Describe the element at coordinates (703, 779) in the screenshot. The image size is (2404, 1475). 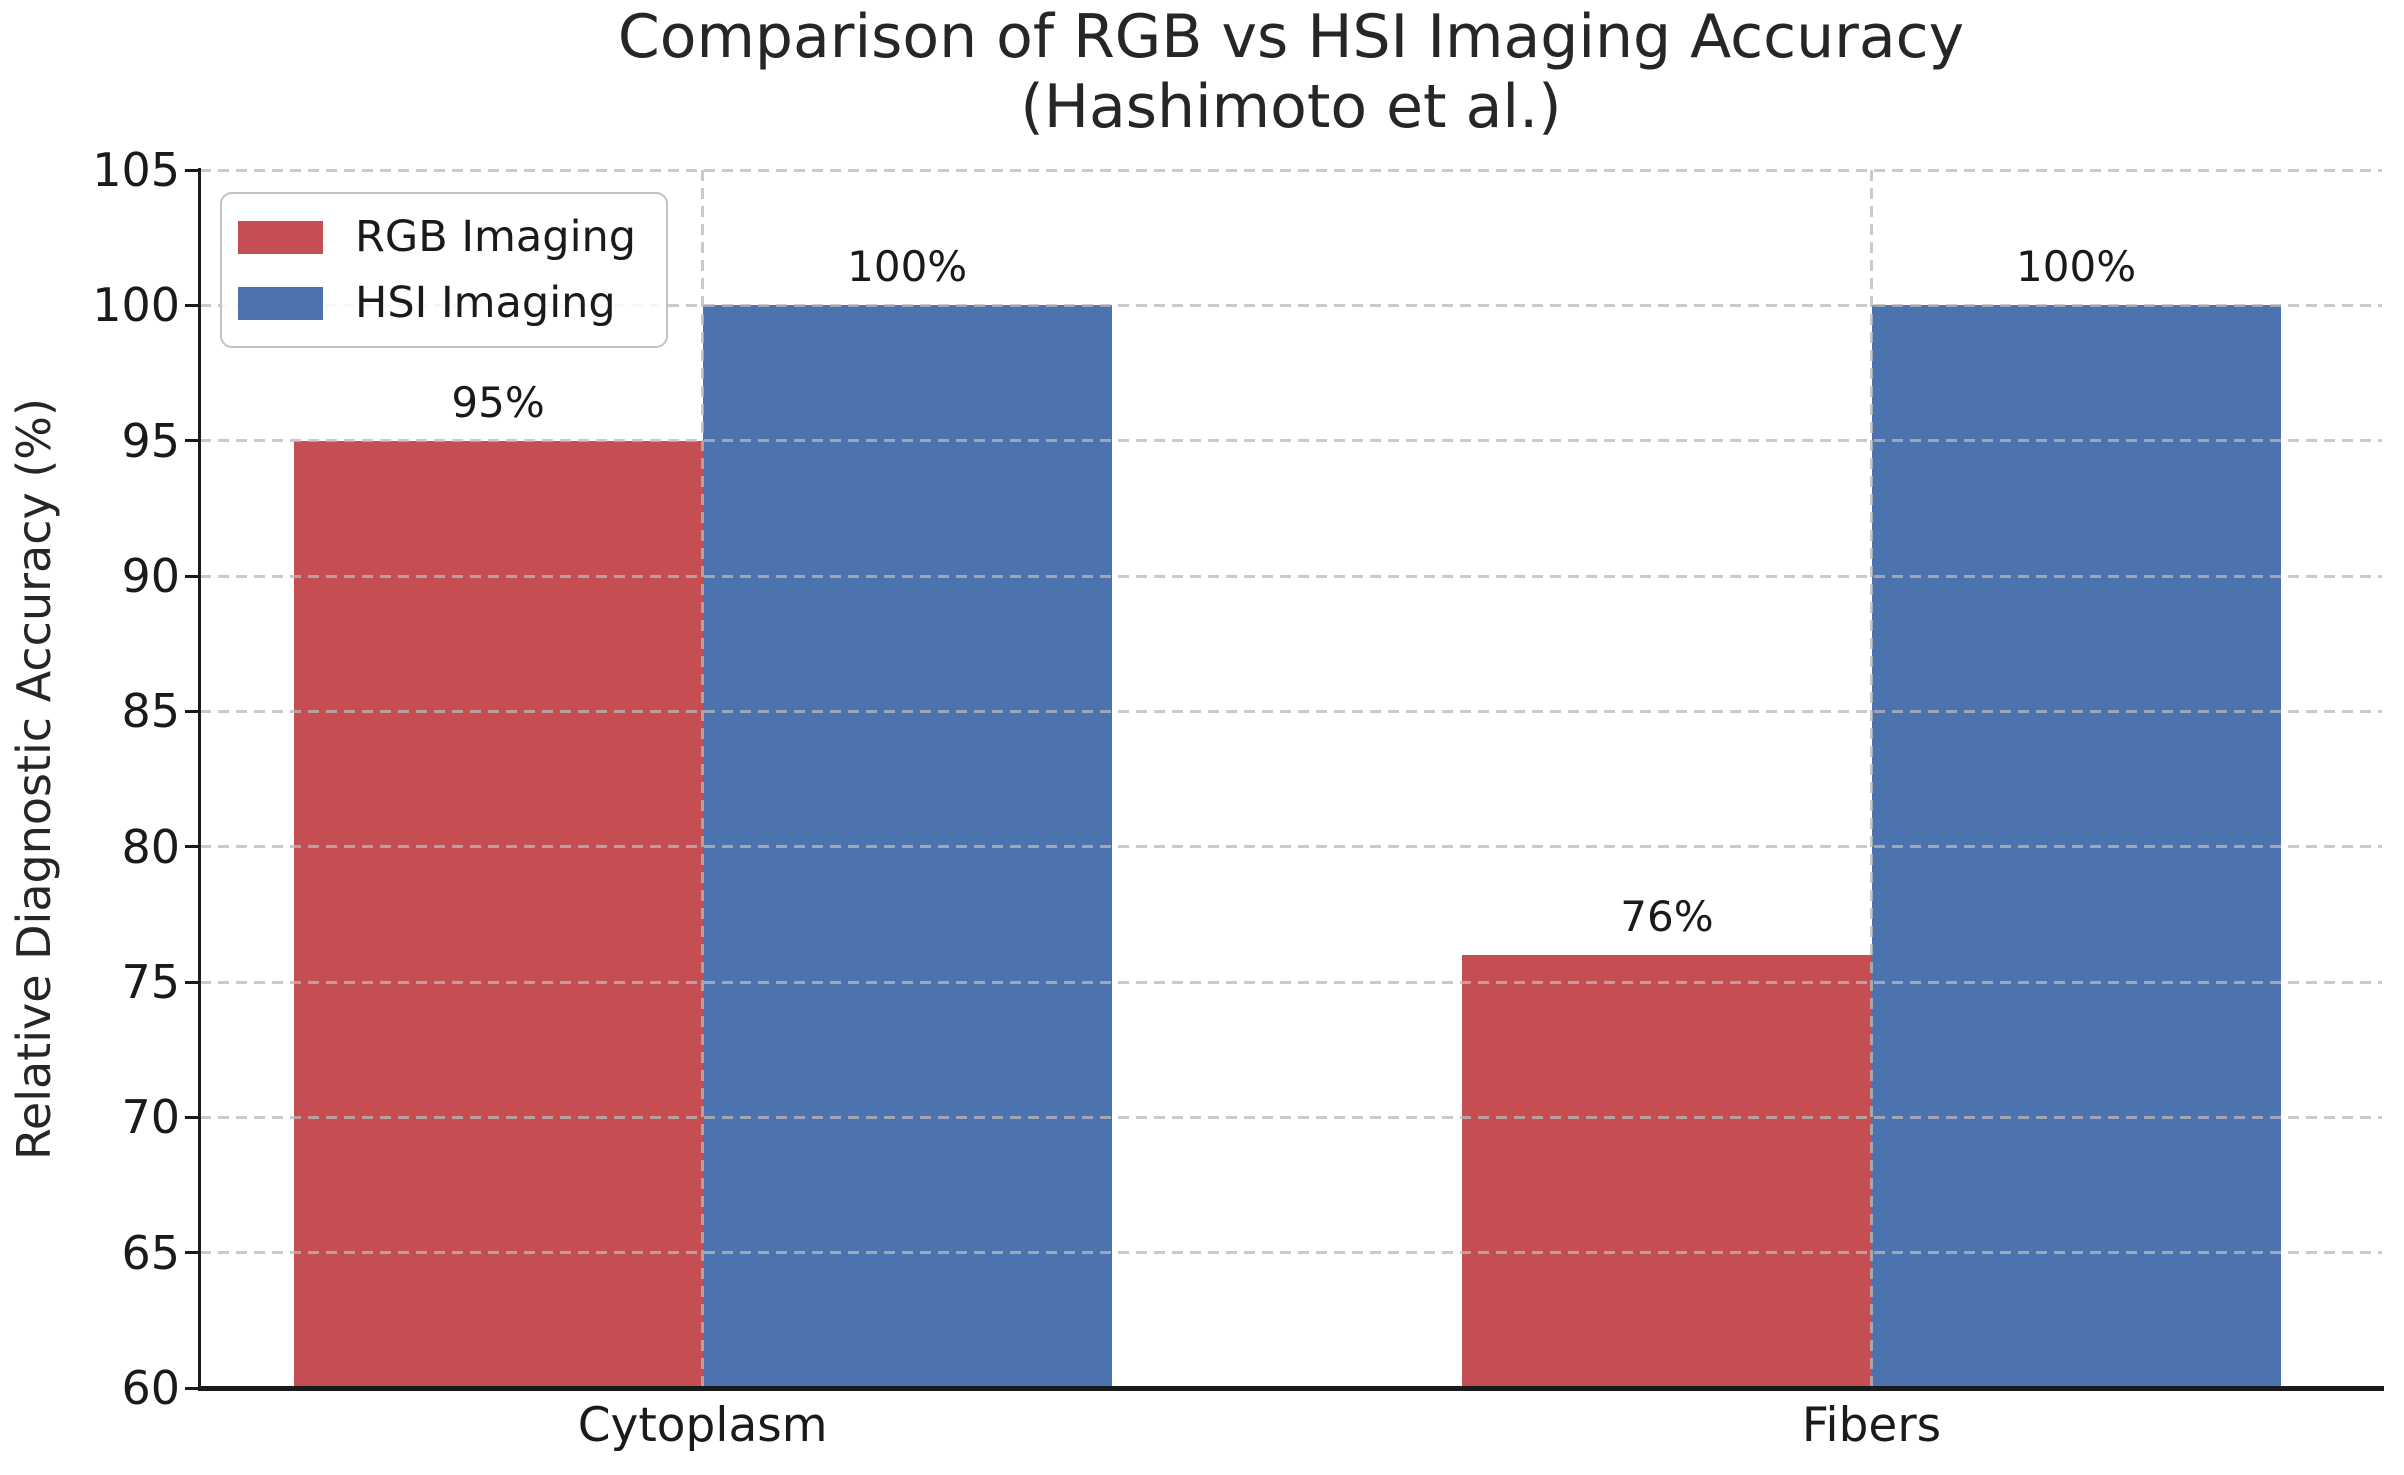
I see `gridline-x-cytoplasm` at that location.